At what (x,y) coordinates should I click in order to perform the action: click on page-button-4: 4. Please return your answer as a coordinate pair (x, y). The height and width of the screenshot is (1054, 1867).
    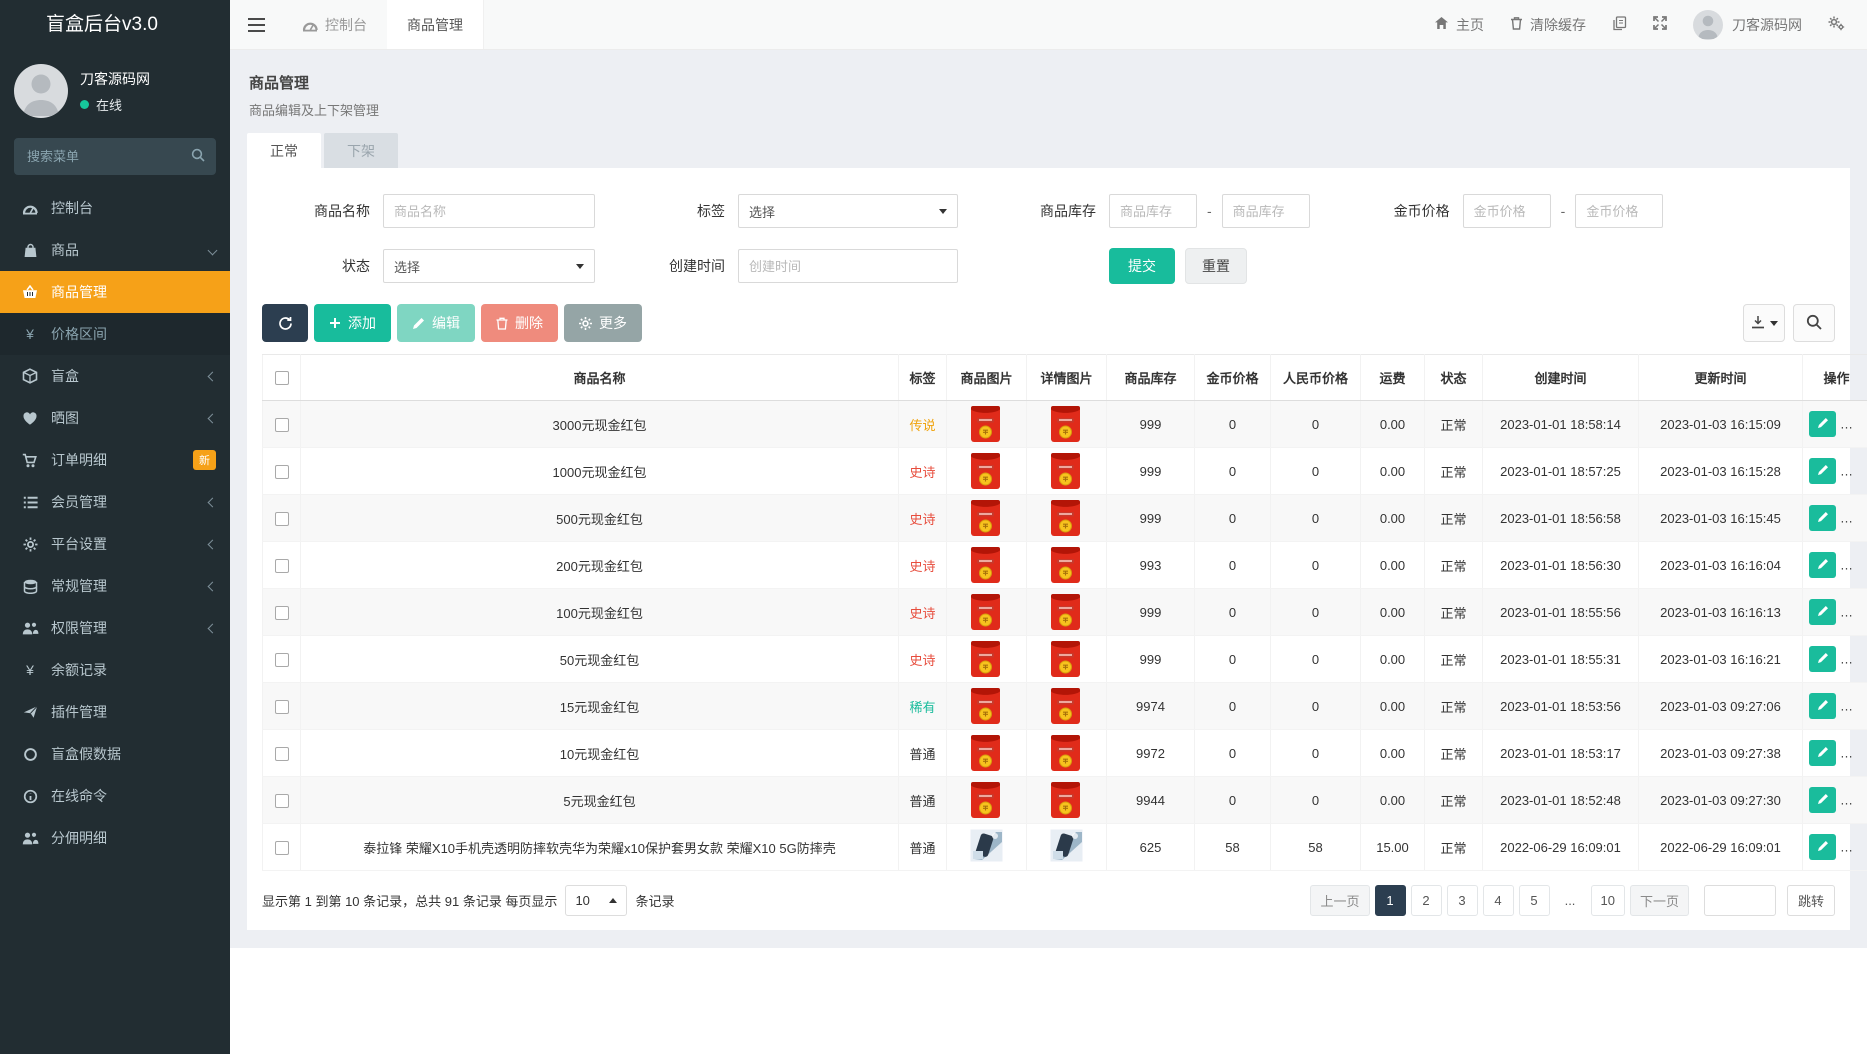
    Looking at the image, I should click on (1498, 900).